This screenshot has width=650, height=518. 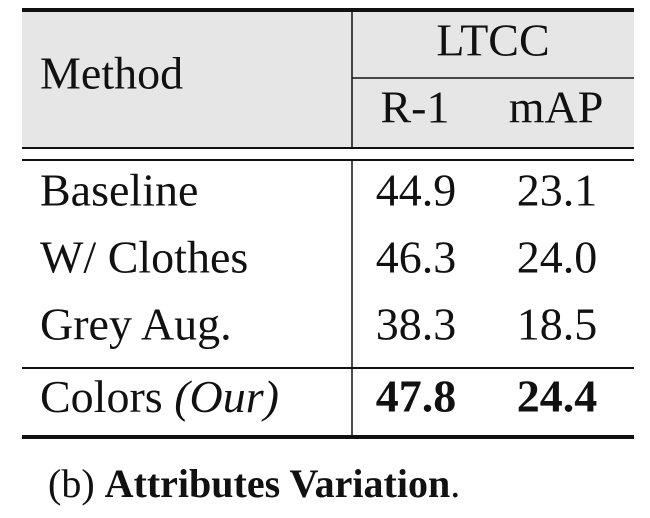 I want to click on header-column: mAP, so click(x=556, y=107).